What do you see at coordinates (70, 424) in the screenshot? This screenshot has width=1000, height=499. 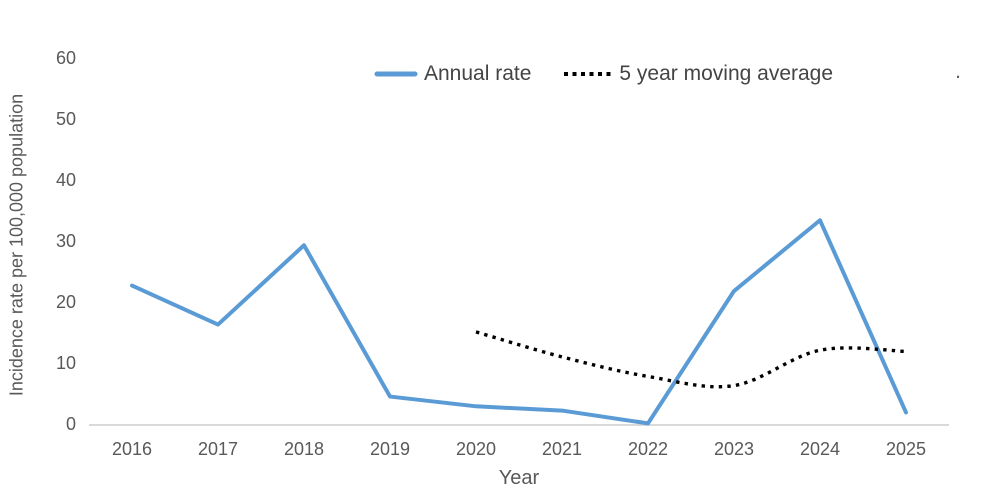 I see `y-tick-label-0: 0` at bounding box center [70, 424].